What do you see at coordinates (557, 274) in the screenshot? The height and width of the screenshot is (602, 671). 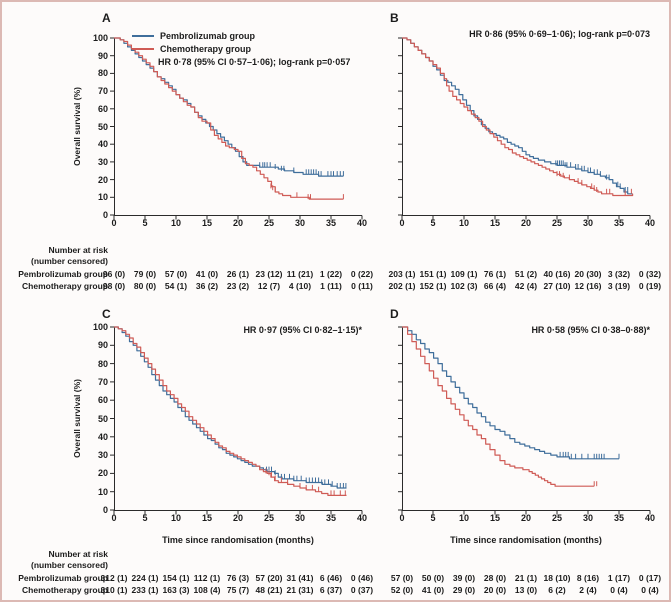 I see `risk-value: 40 (16)` at bounding box center [557, 274].